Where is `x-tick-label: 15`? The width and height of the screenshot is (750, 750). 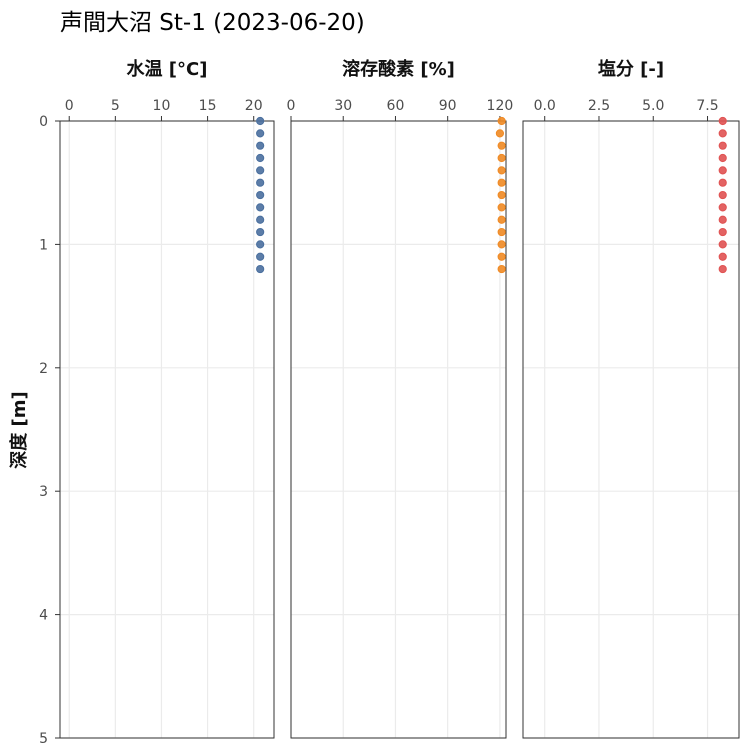
x-tick-label: 15 is located at coordinates (208, 106).